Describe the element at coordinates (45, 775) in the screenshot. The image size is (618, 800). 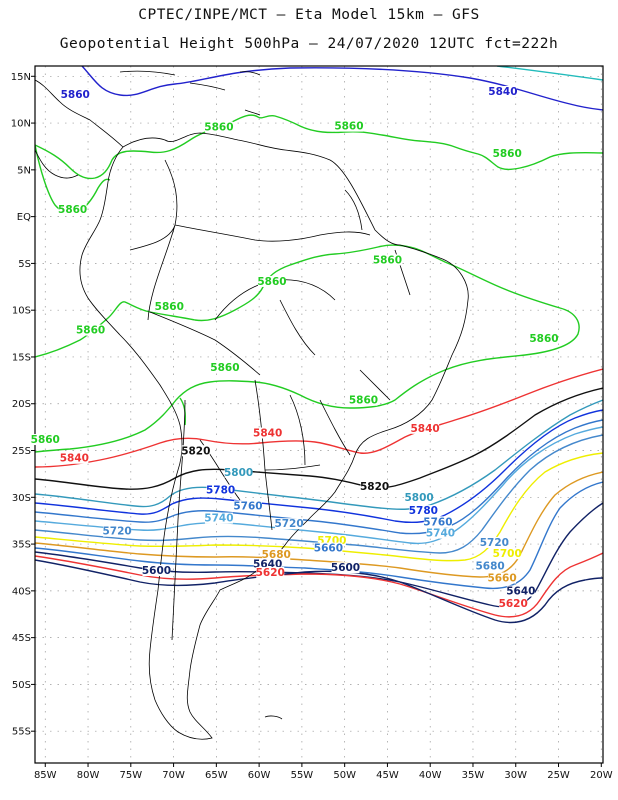
I see `lon-tick-label: 85W` at that location.